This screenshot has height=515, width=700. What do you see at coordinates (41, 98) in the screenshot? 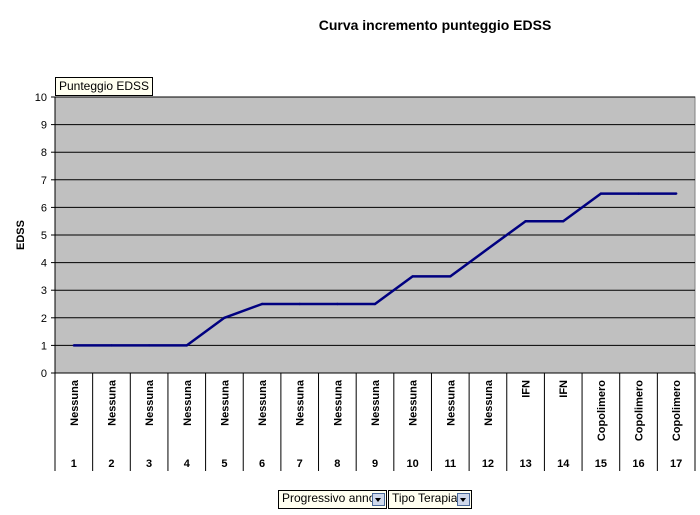
I see `y-tick-label: 10` at bounding box center [41, 98].